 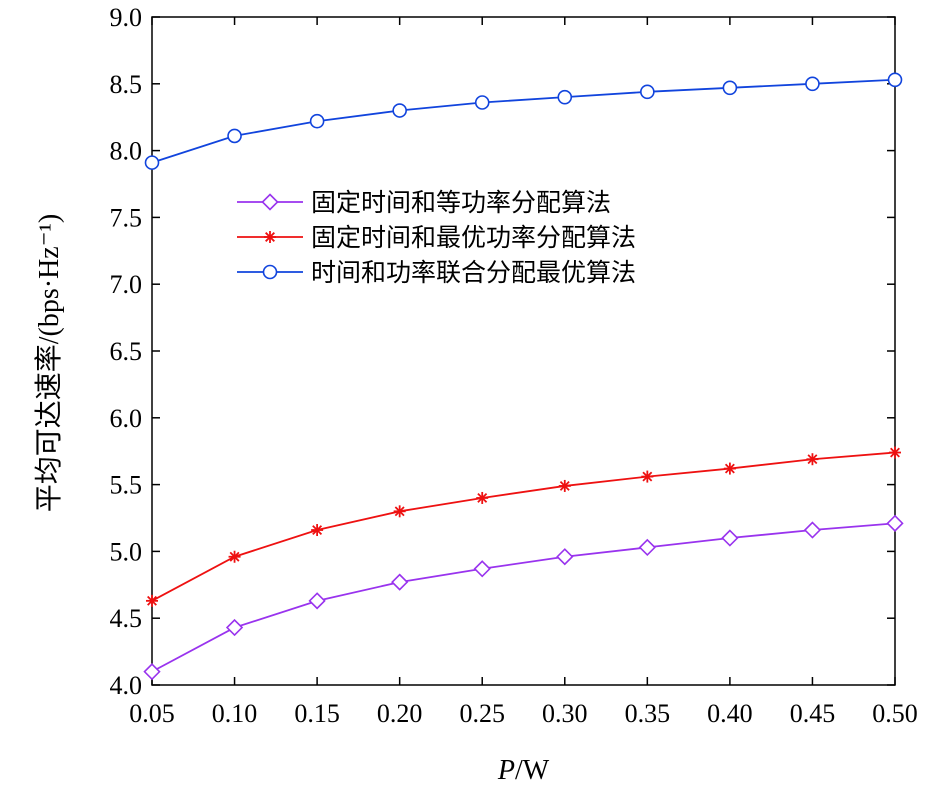 What do you see at coordinates (126, 618) in the screenshot?
I see `y-tick-label: 4.5` at bounding box center [126, 618].